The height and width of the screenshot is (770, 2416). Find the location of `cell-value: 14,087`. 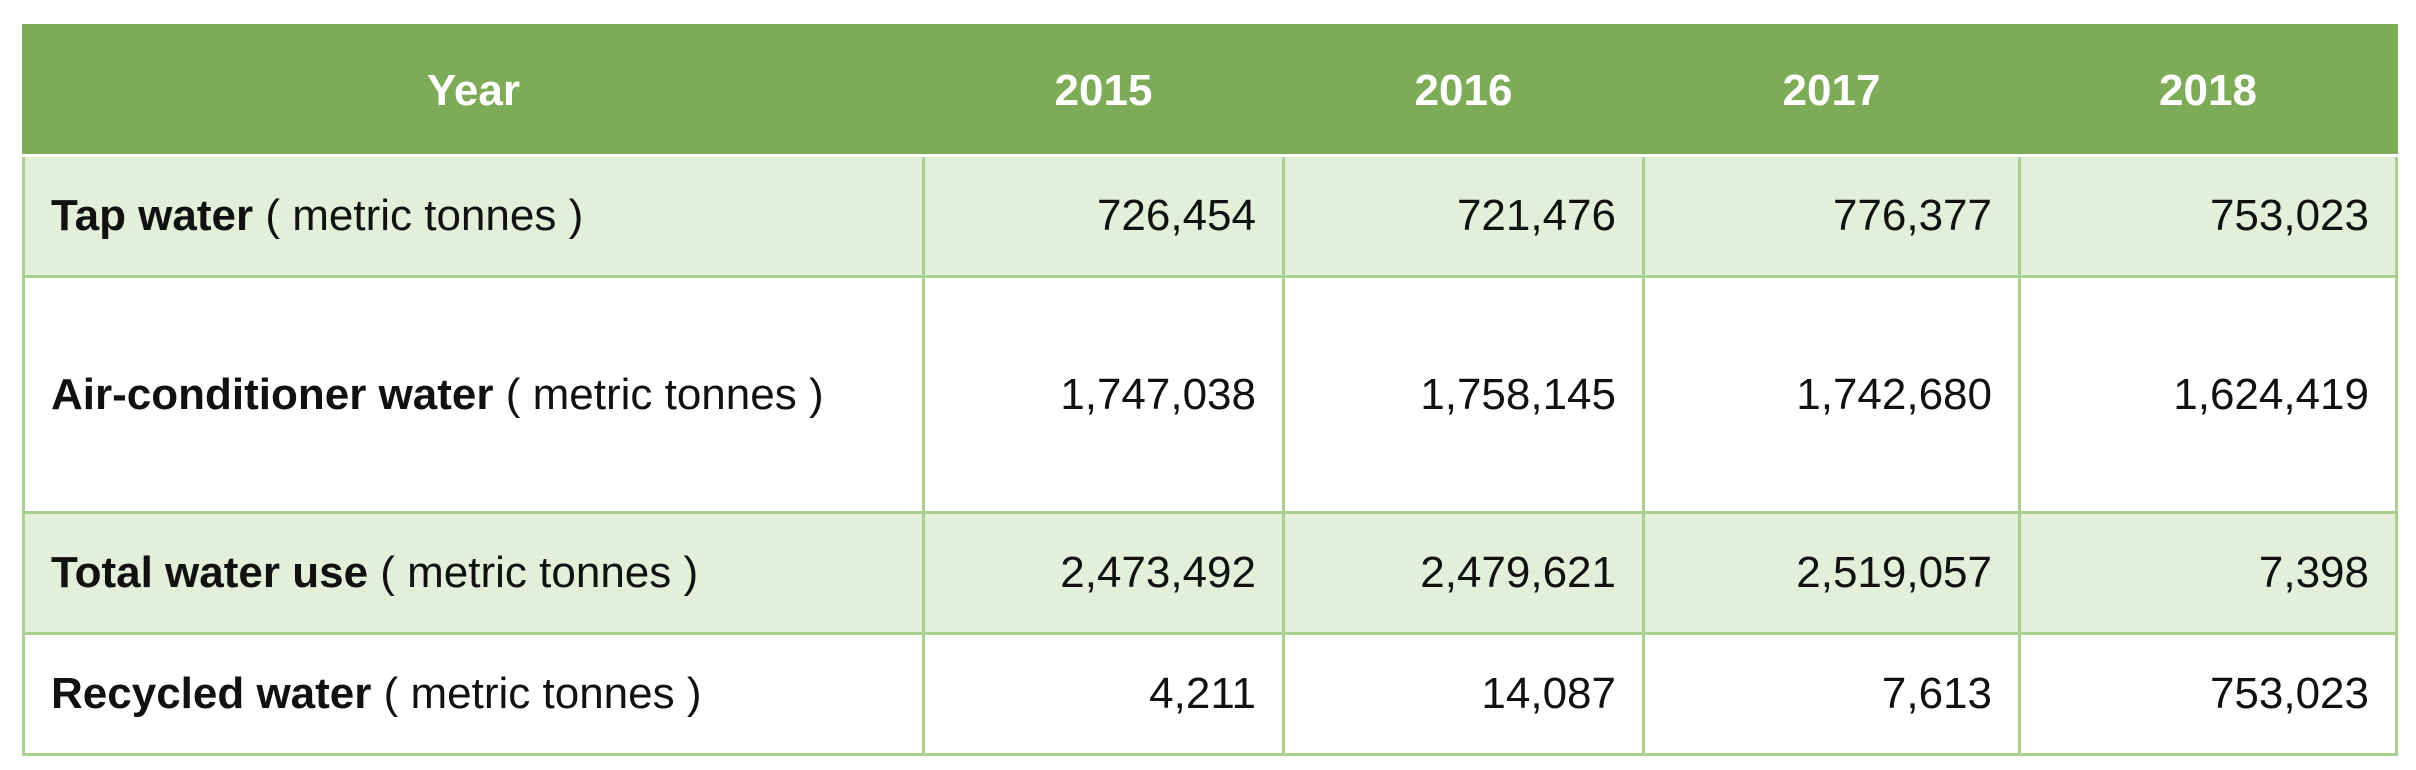

cell-value: 14,087 is located at coordinates (1463, 694).